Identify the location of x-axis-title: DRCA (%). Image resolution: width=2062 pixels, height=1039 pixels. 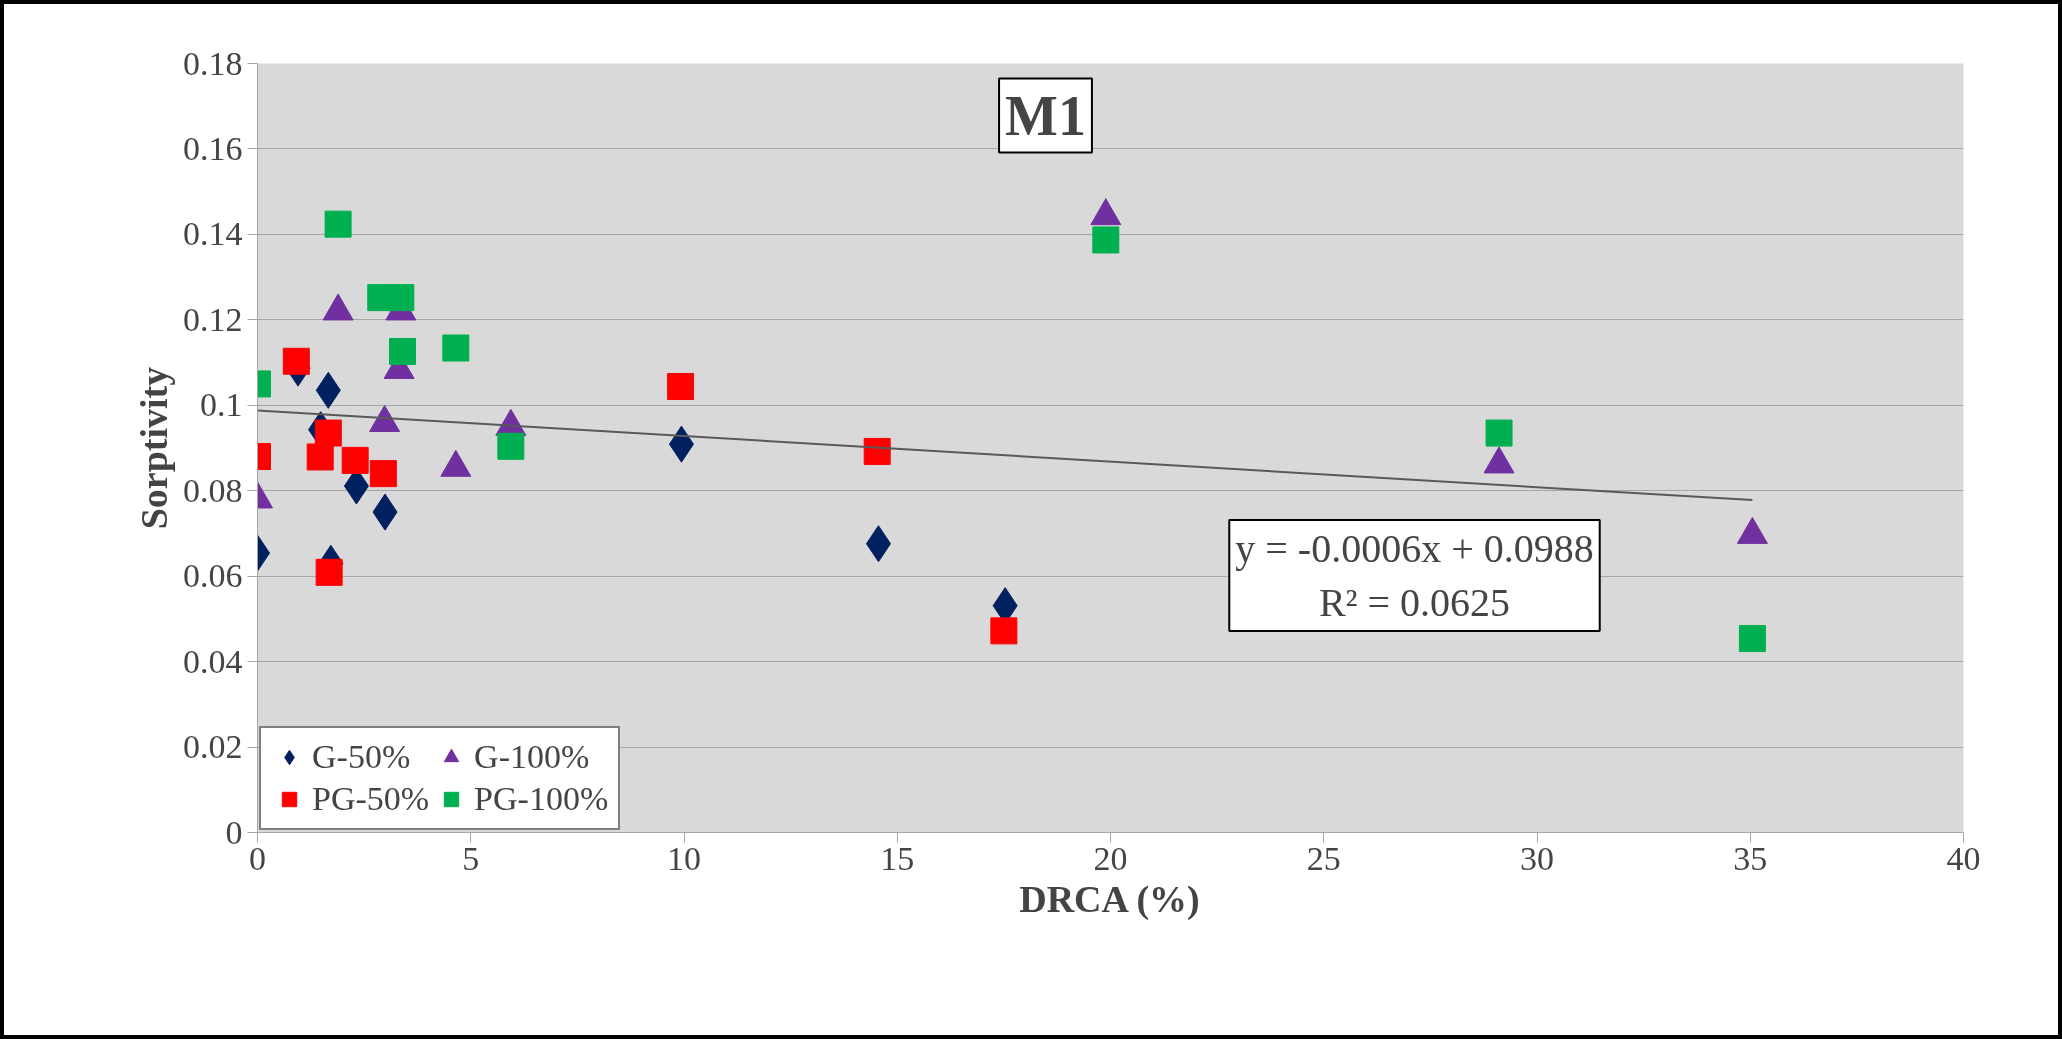
(1109, 899).